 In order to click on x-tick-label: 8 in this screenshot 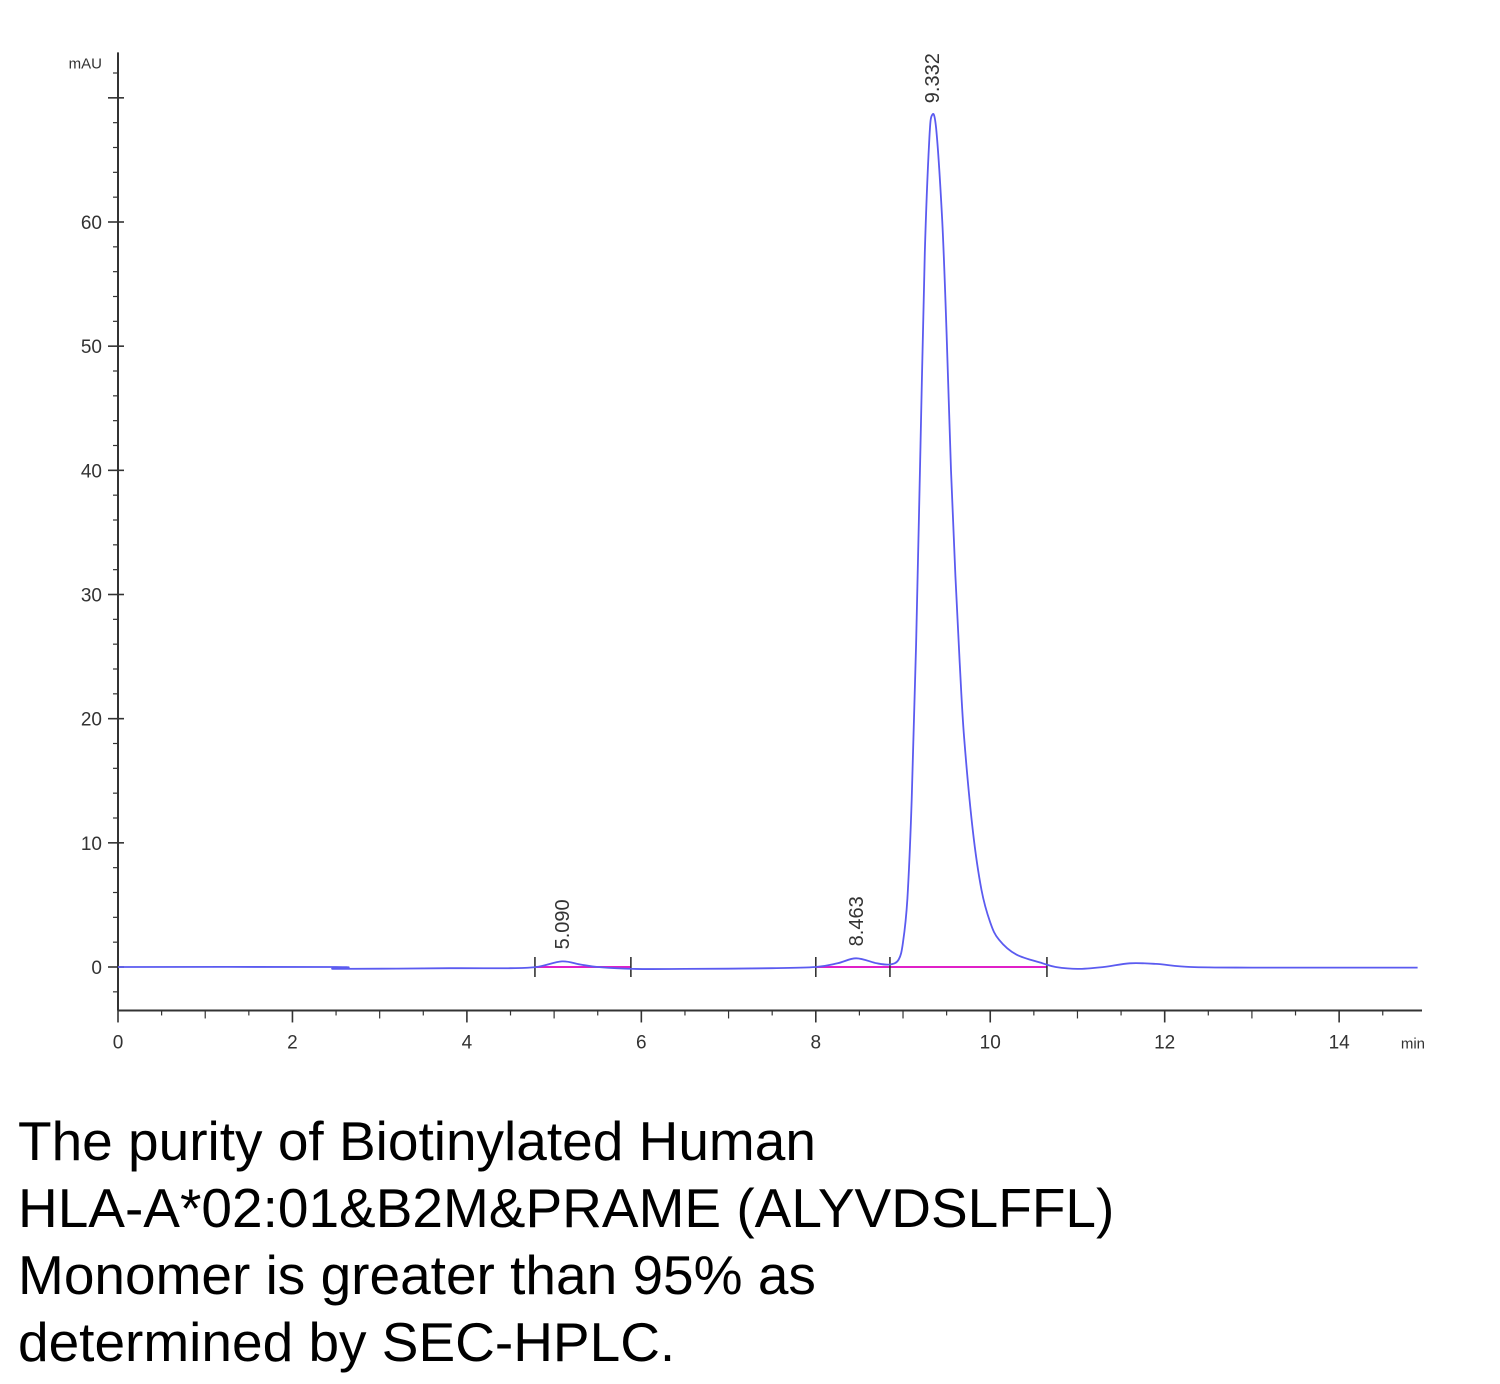, I will do `click(816, 1042)`.